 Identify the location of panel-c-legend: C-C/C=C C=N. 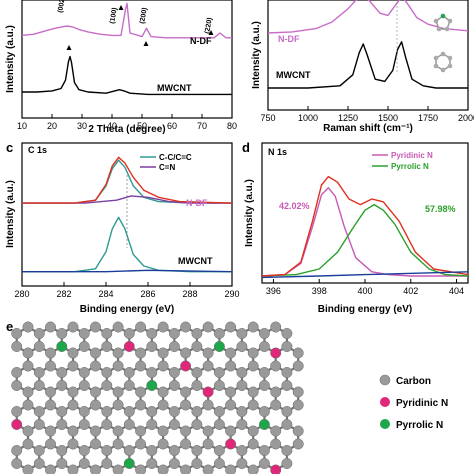
(166, 162).